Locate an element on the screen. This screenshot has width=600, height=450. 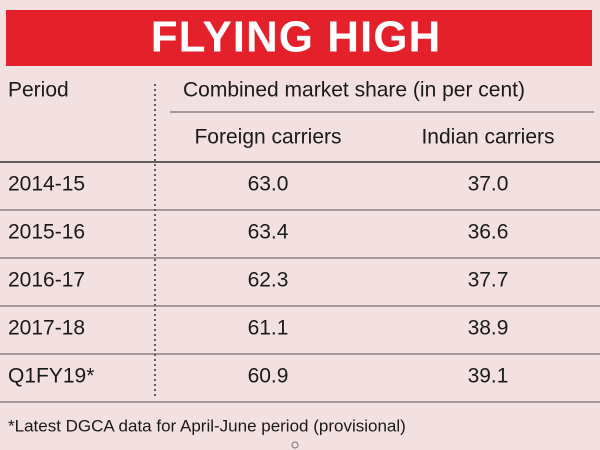
period-cell: 2015-16 is located at coordinates (46, 232).